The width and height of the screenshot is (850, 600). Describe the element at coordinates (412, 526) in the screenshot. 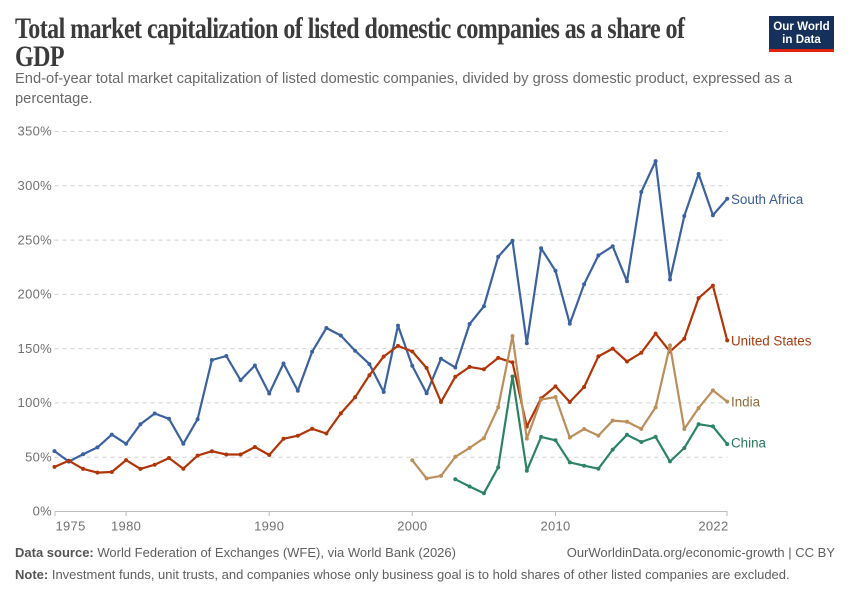

I see `svg-text: 2000` at that location.